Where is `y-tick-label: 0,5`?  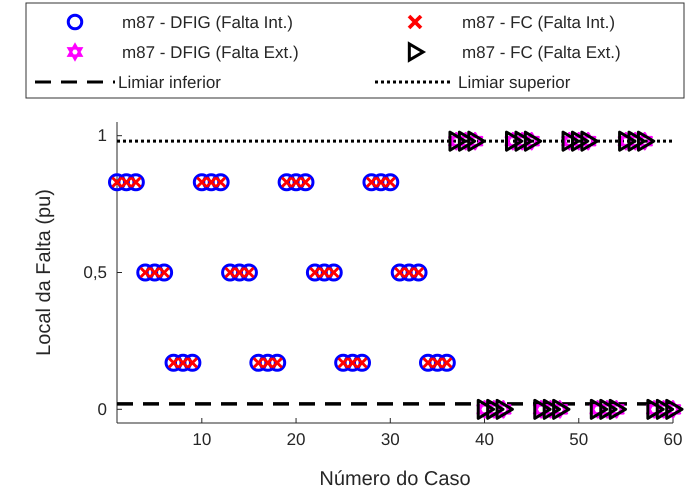 y-tick-label: 0,5 is located at coordinates (95, 272).